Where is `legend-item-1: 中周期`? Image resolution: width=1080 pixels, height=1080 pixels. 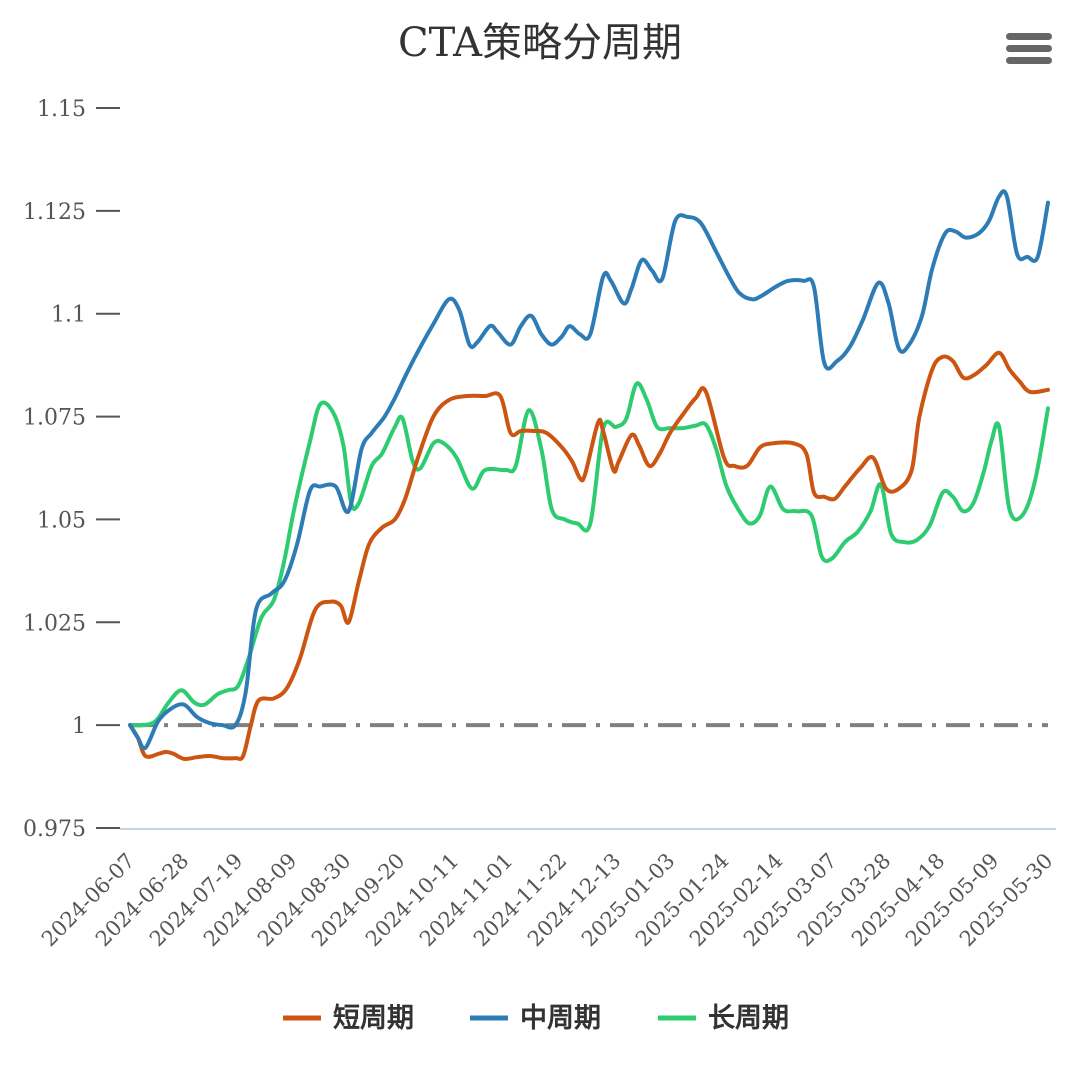 legend-item-1: 中周期 is located at coordinates (535, 1018).